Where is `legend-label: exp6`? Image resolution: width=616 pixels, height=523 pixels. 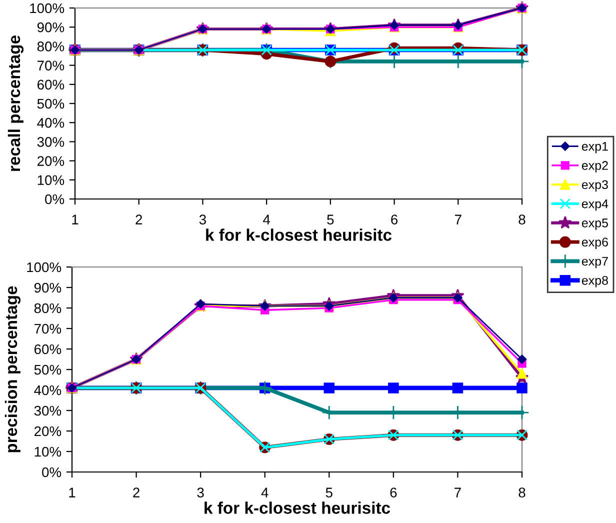 legend-label: exp6 is located at coordinates (595, 243).